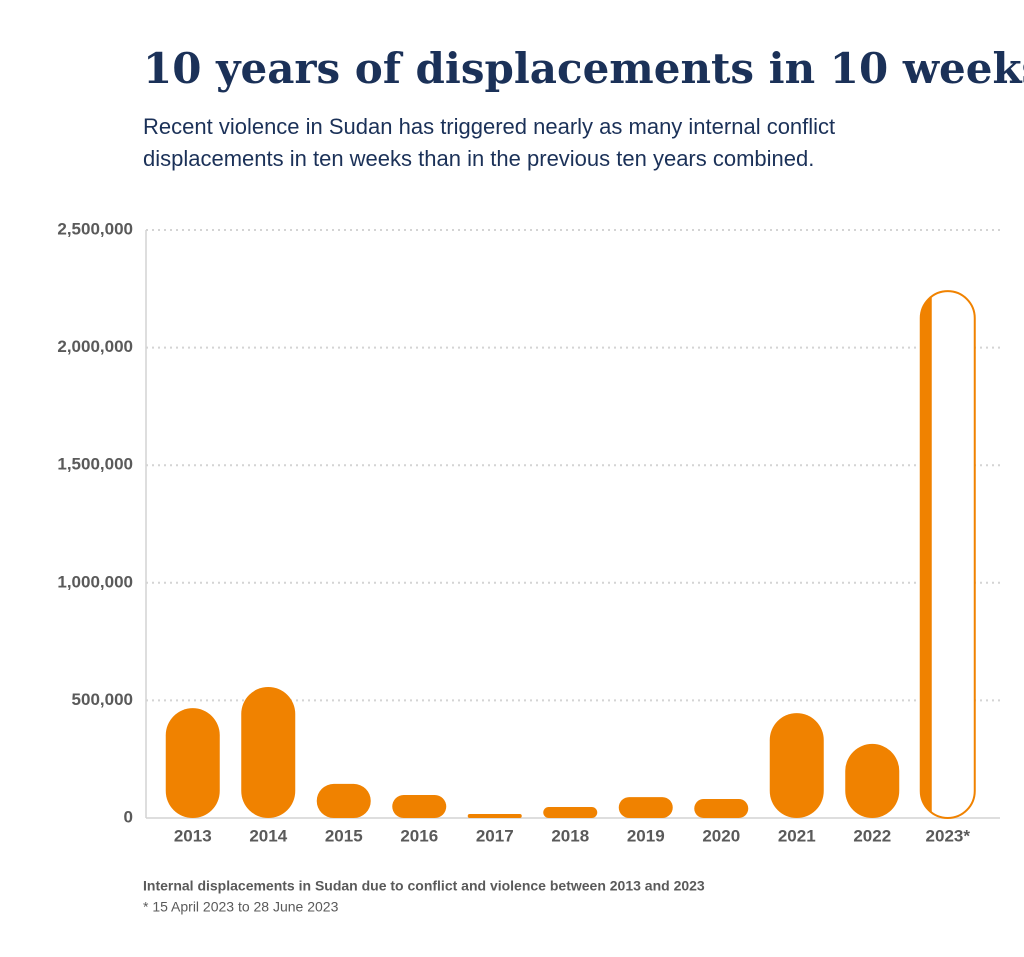 The width and height of the screenshot is (1024, 957). Describe the element at coordinates (95, 581) in the screenshot. I see `y-tick-label: 1,000,000` at that location.